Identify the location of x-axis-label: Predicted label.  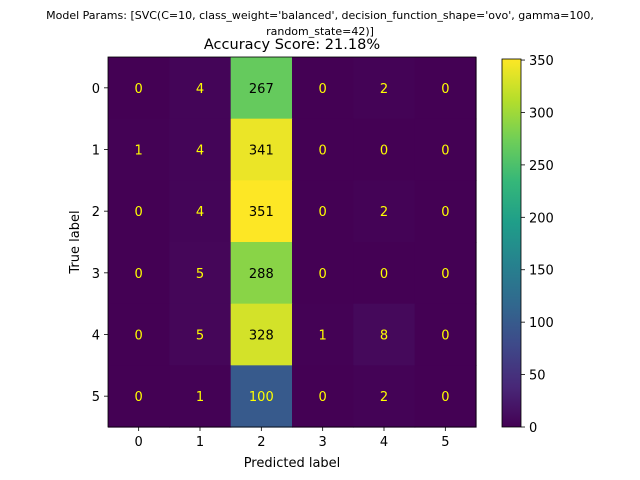
(292, 463).